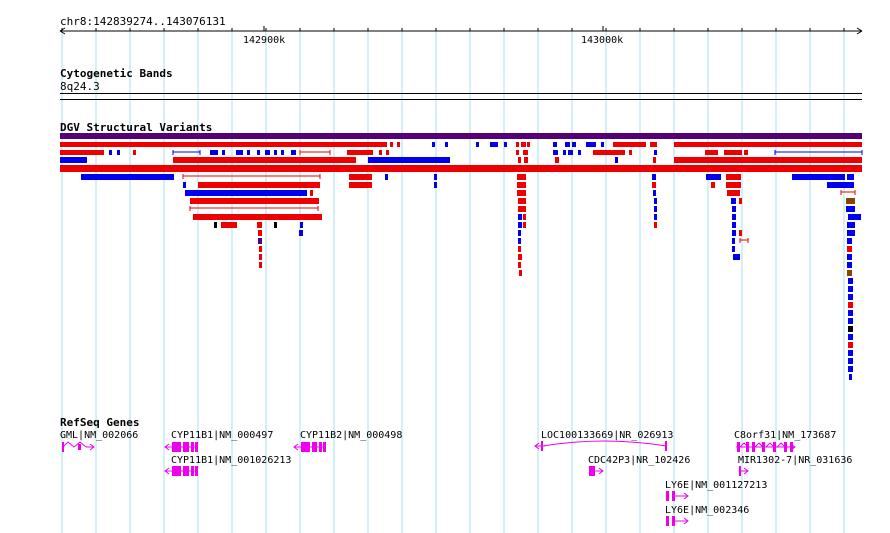 The image size is (890, 533). What do you see at coordinates (785, 435) in the screenshot?
I see `gene-label: C8orf31|NM_173687` at bounding box center [785, 435].